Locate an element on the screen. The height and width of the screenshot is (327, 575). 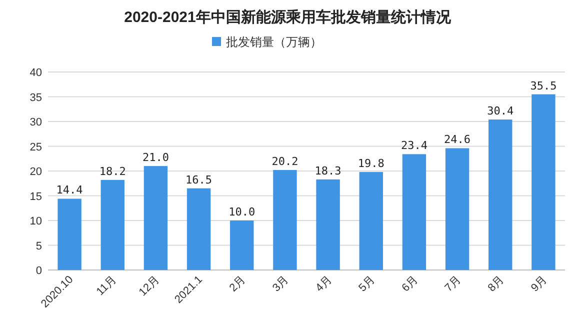
data-label: 18.2 is located at coordinates (112, 171).